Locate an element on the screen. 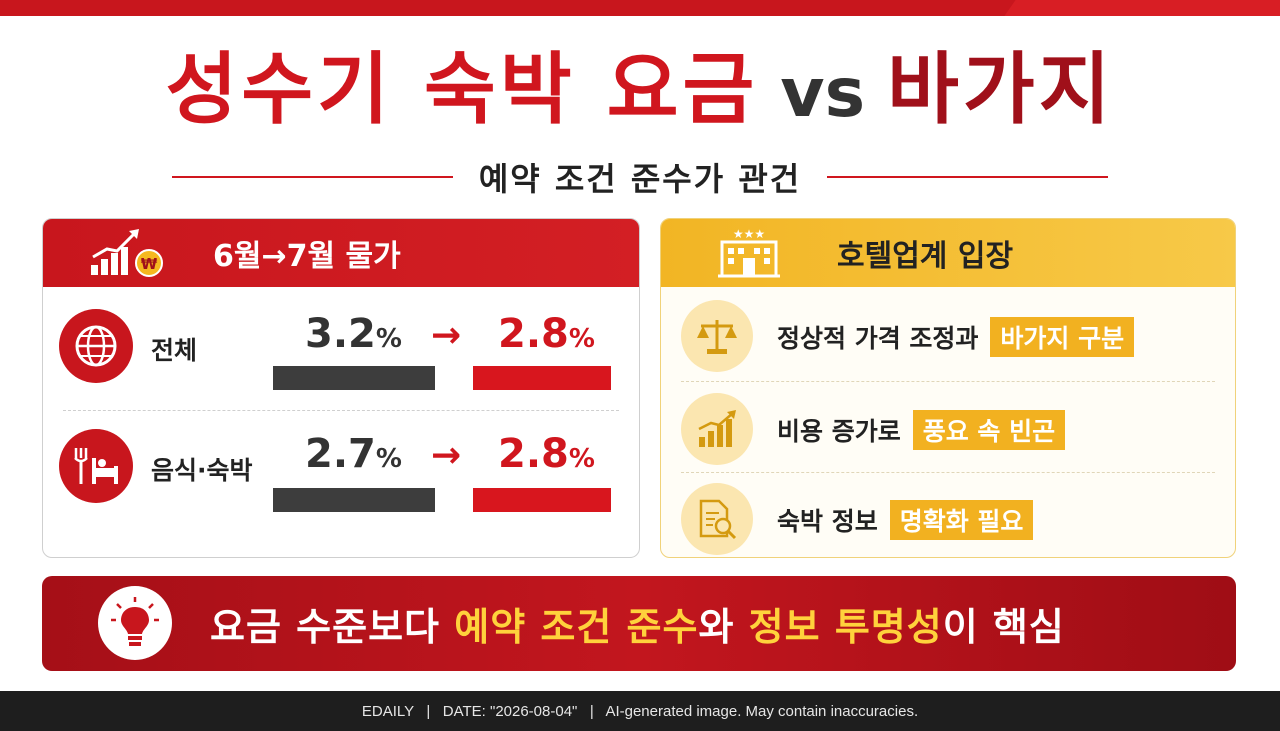  lightbulb-icon is located at coordinates (135, 623).